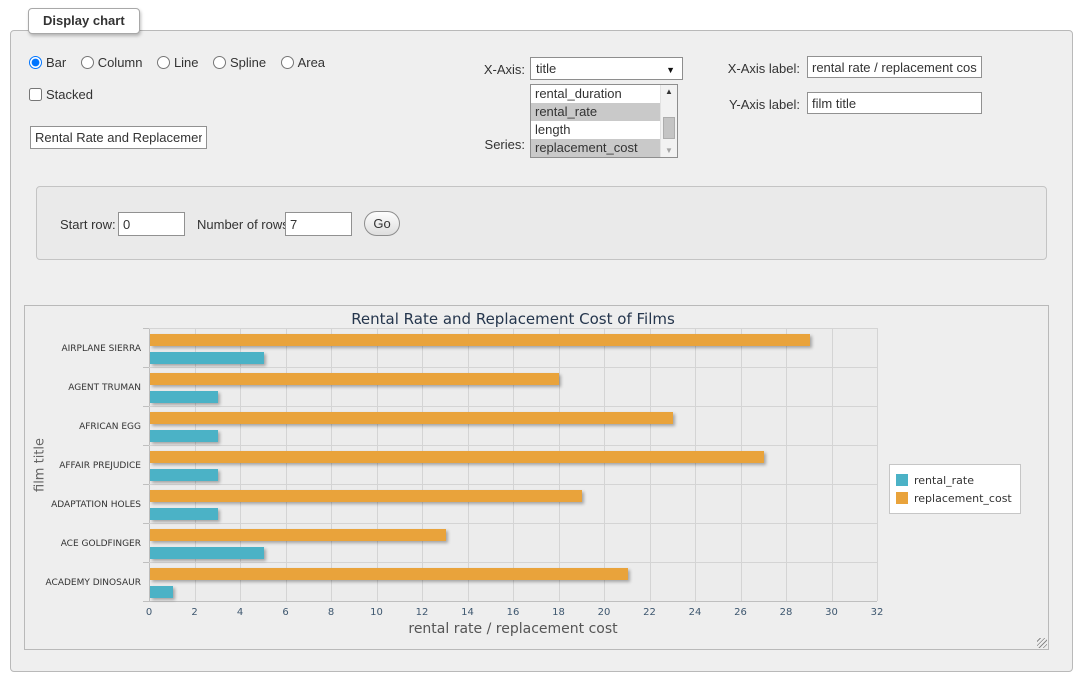 The width and height of the screenshot is (1081, 681). I want to click on radio-line: Line, so click(177, 62).